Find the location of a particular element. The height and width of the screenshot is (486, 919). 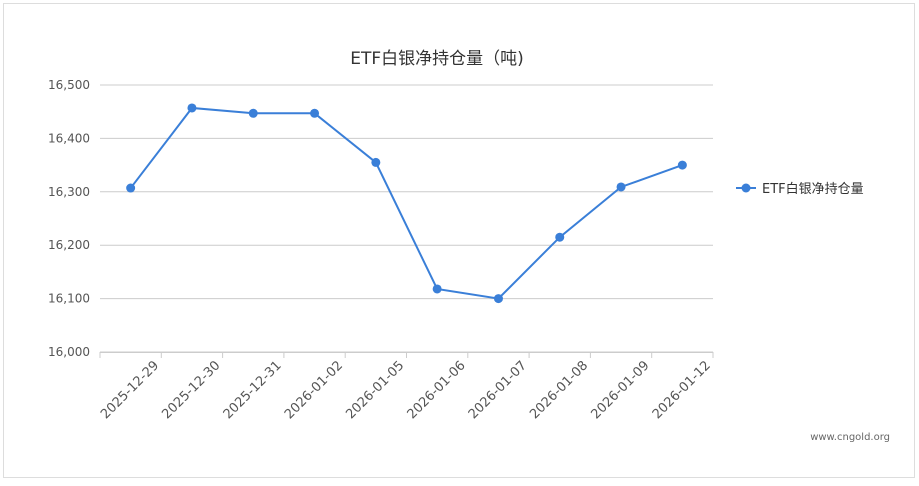

y-tick-label: 16,200 is located at coordinates (69, 245).